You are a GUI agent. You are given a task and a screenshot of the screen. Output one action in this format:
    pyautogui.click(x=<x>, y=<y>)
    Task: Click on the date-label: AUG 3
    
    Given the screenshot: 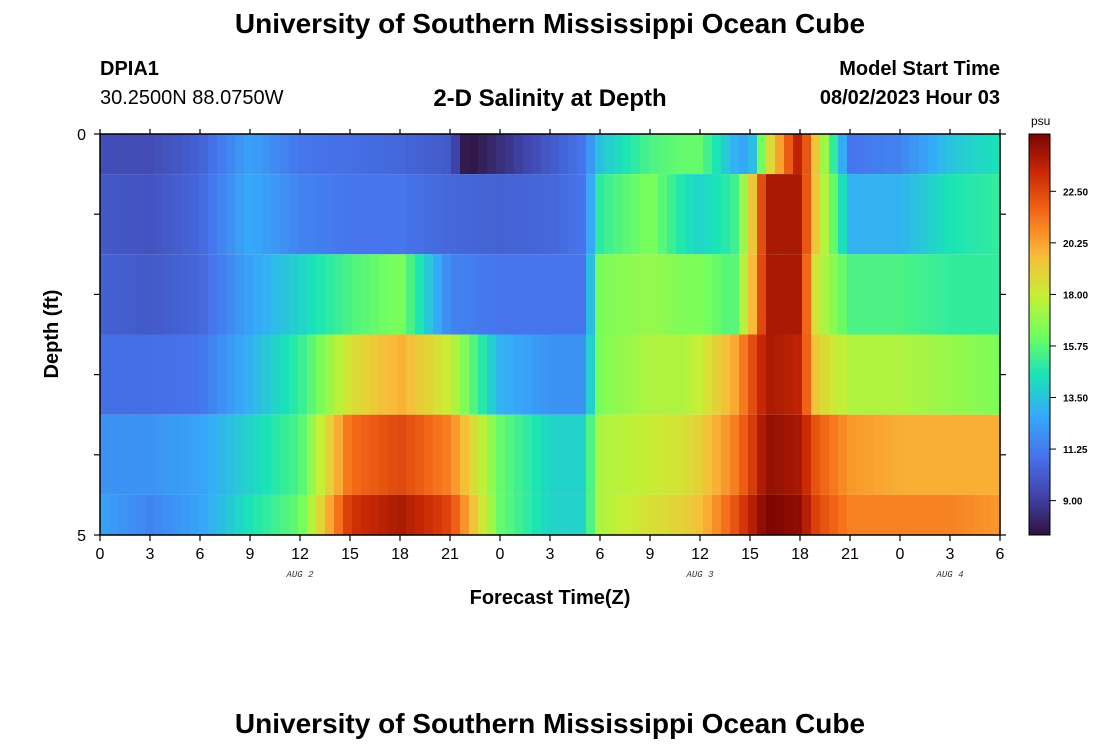 What is the action you would take?
    pyautogui.click(x=699, y=575)
    